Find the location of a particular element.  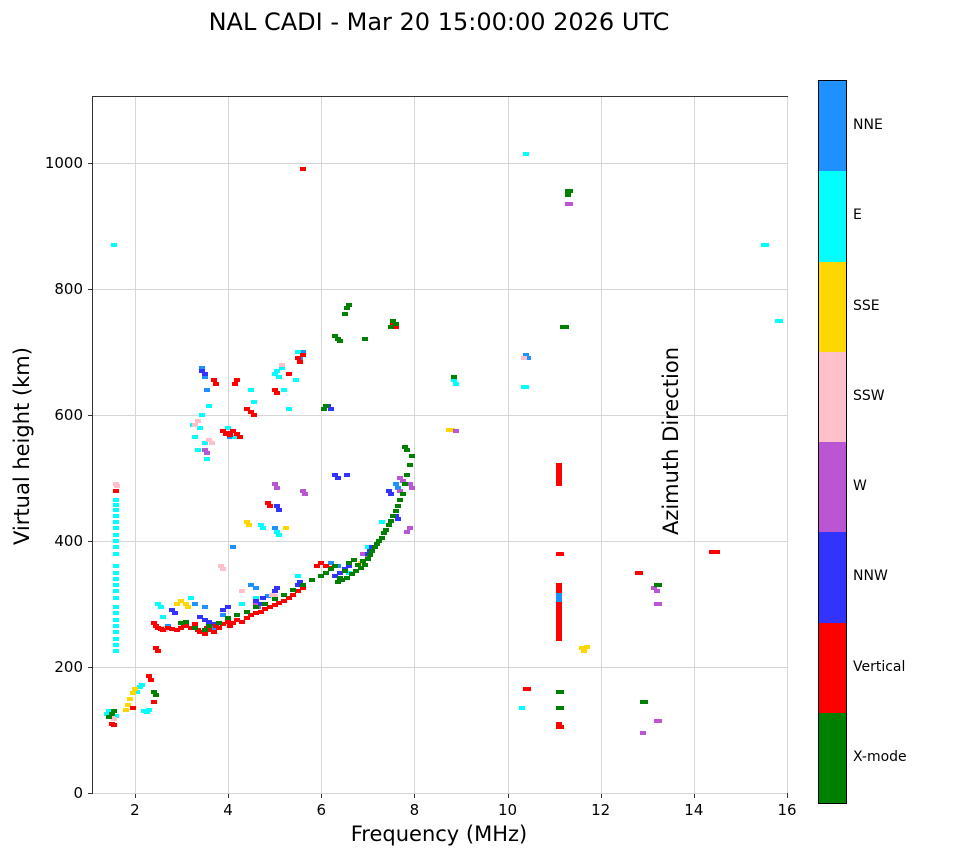

x-tick-label: 4 is located at coordinates (228, 810).